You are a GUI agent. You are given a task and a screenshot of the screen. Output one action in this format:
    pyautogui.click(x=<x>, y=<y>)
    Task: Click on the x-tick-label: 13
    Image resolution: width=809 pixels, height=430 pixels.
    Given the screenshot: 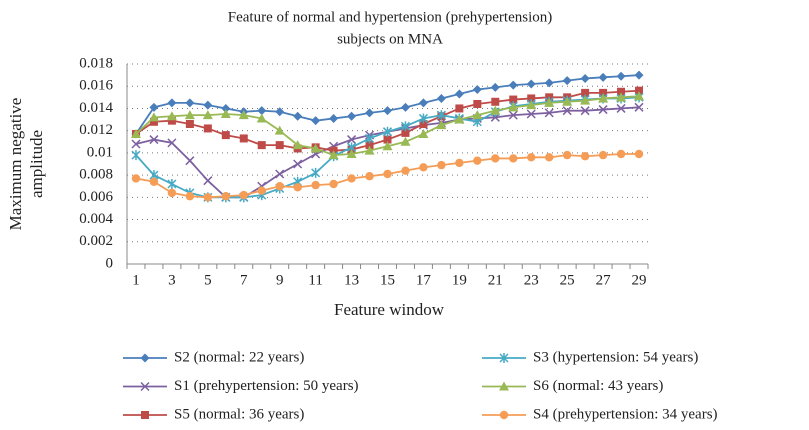 What is the action you would take?
    pyautogui.click(x=351, y=280)
    